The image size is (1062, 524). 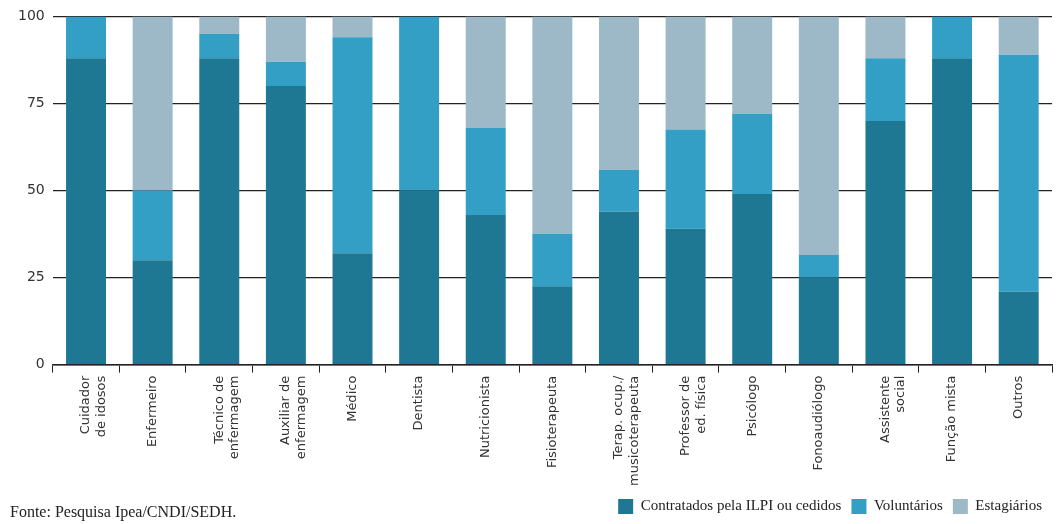 I want to click on legend-label: Voluntários, so click(x=908, y=505).